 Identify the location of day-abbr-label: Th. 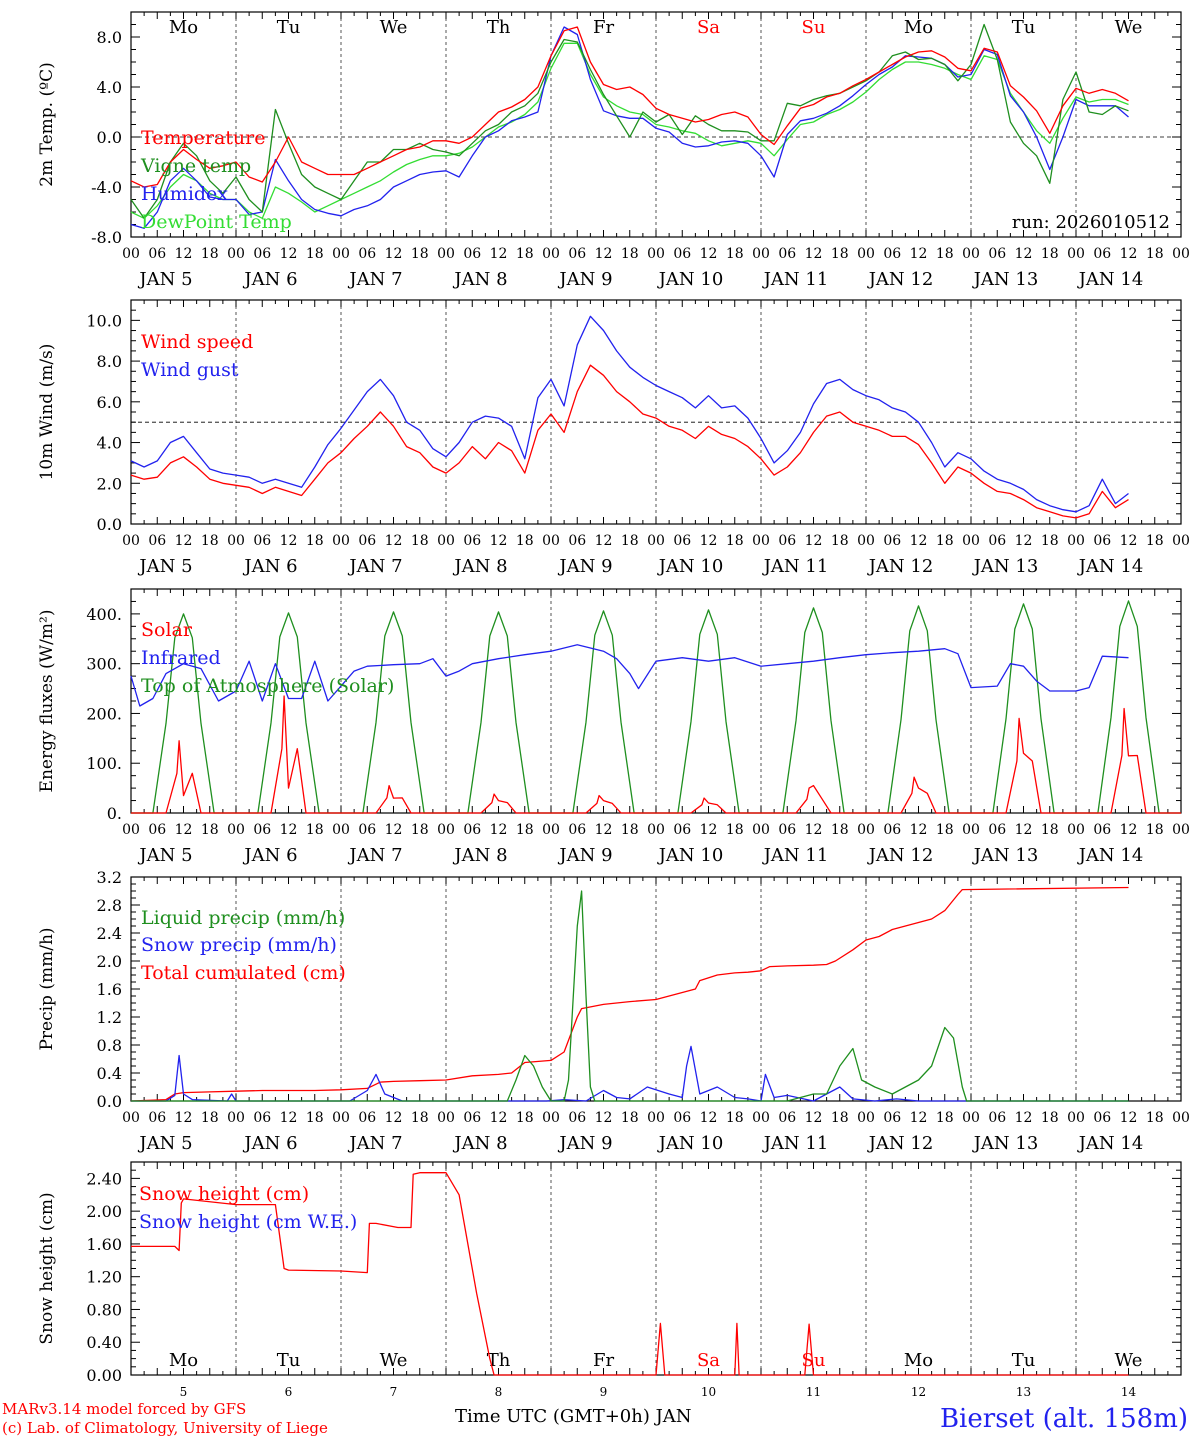
(499, 27).